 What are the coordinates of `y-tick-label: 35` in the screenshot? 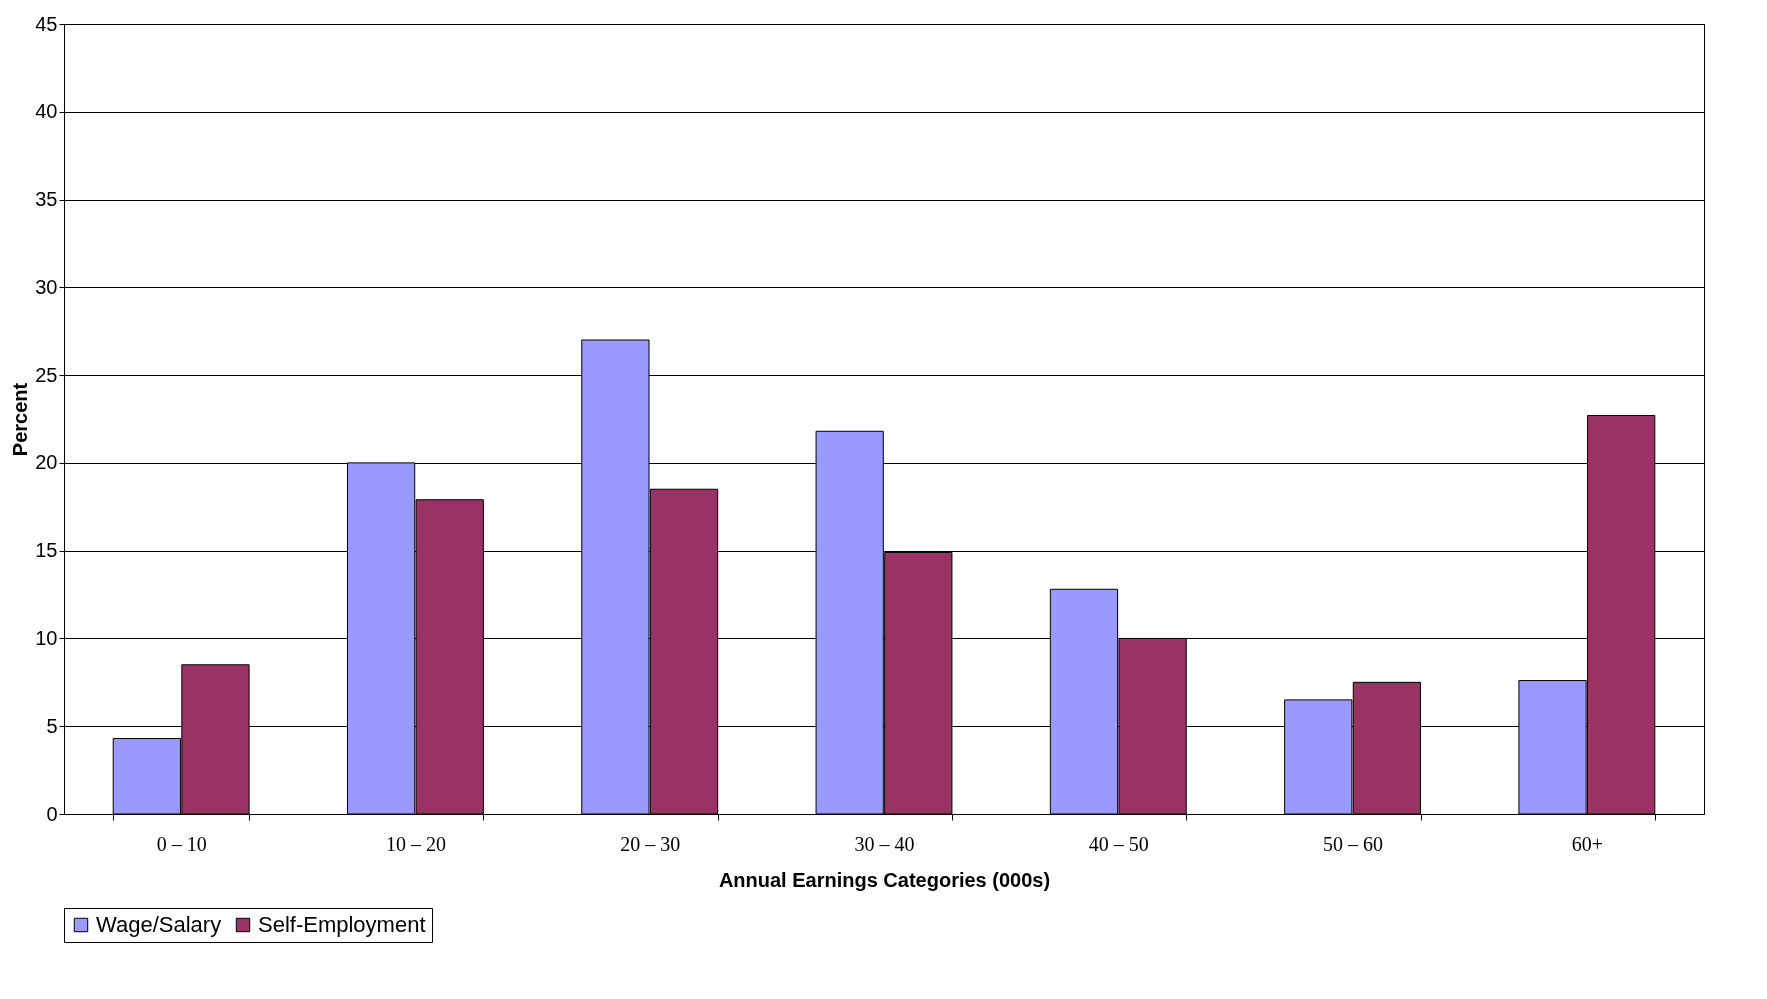 It's located at (46, 199).